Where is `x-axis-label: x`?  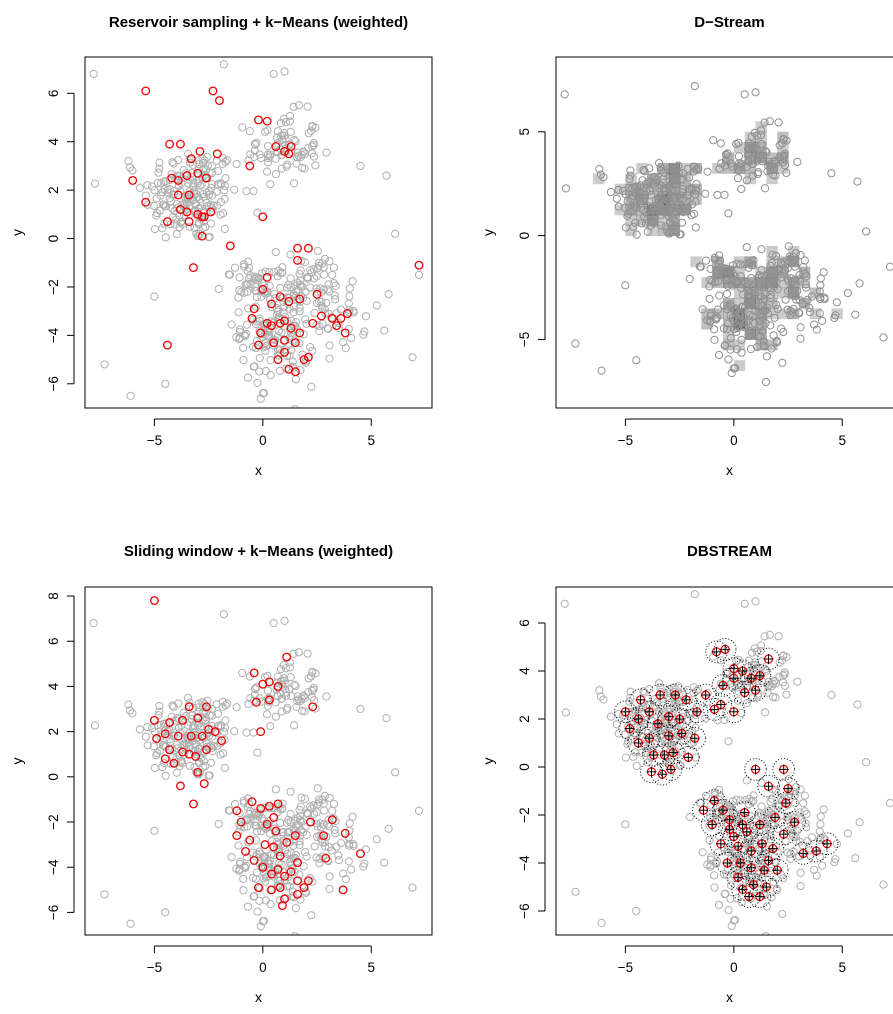
x-axis-label: x is located at coordinates (729, 997).